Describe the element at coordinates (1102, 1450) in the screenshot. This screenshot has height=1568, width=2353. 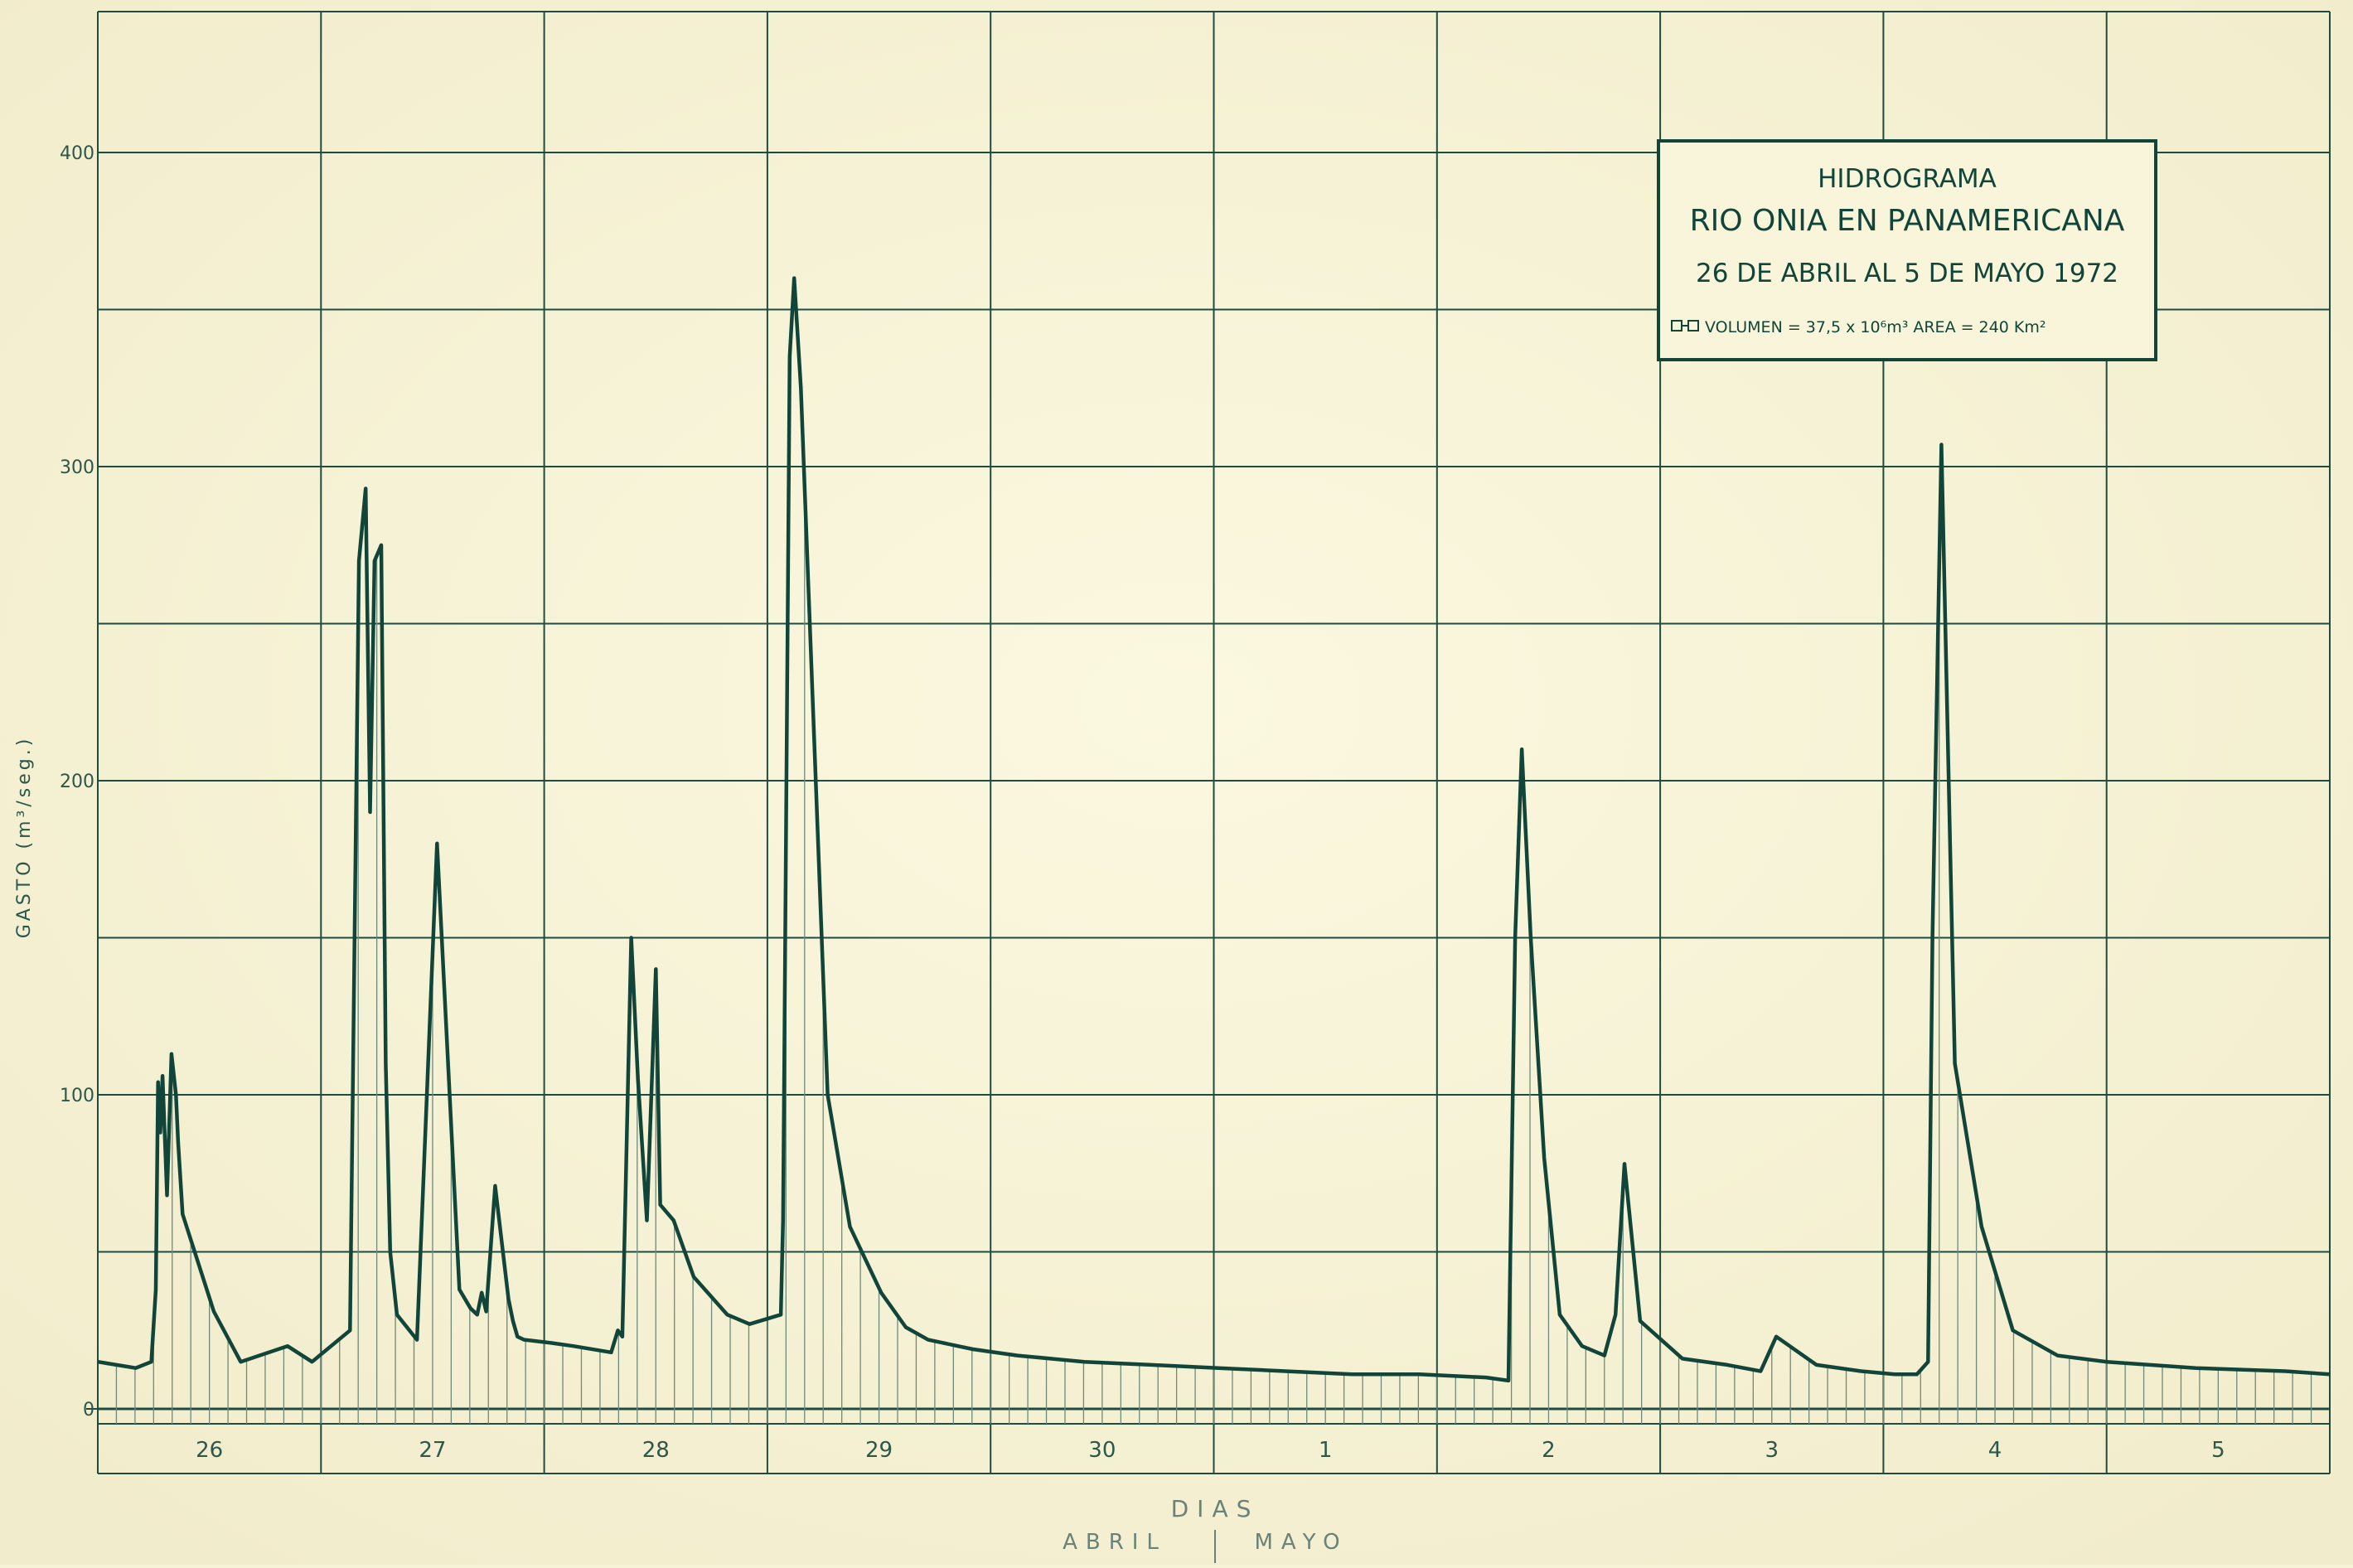
I see `day-label: 30` at that location.